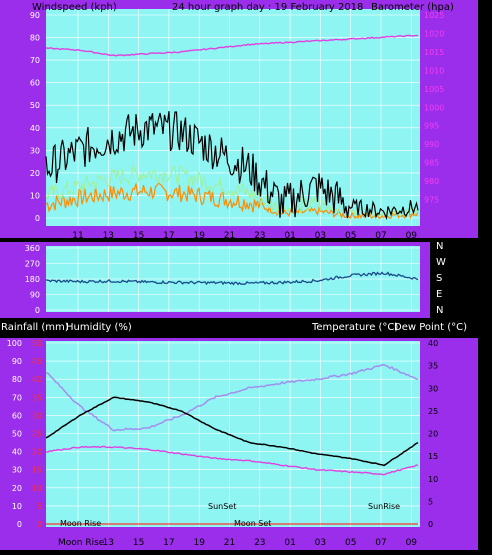 The image size is (492, 555). I want to click on temp-y-tick: 30, so click(433, 388).